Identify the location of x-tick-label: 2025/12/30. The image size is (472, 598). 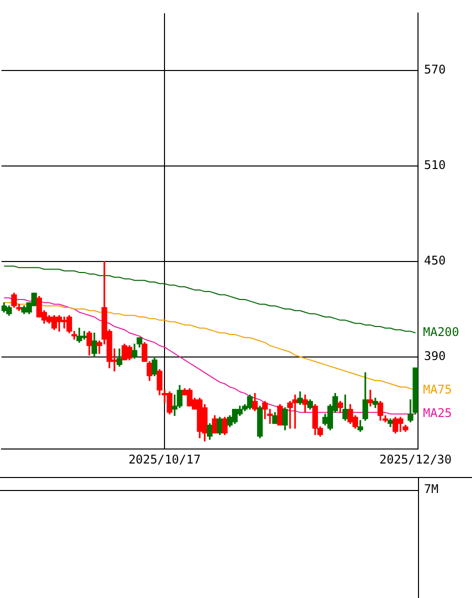
(415, 459).